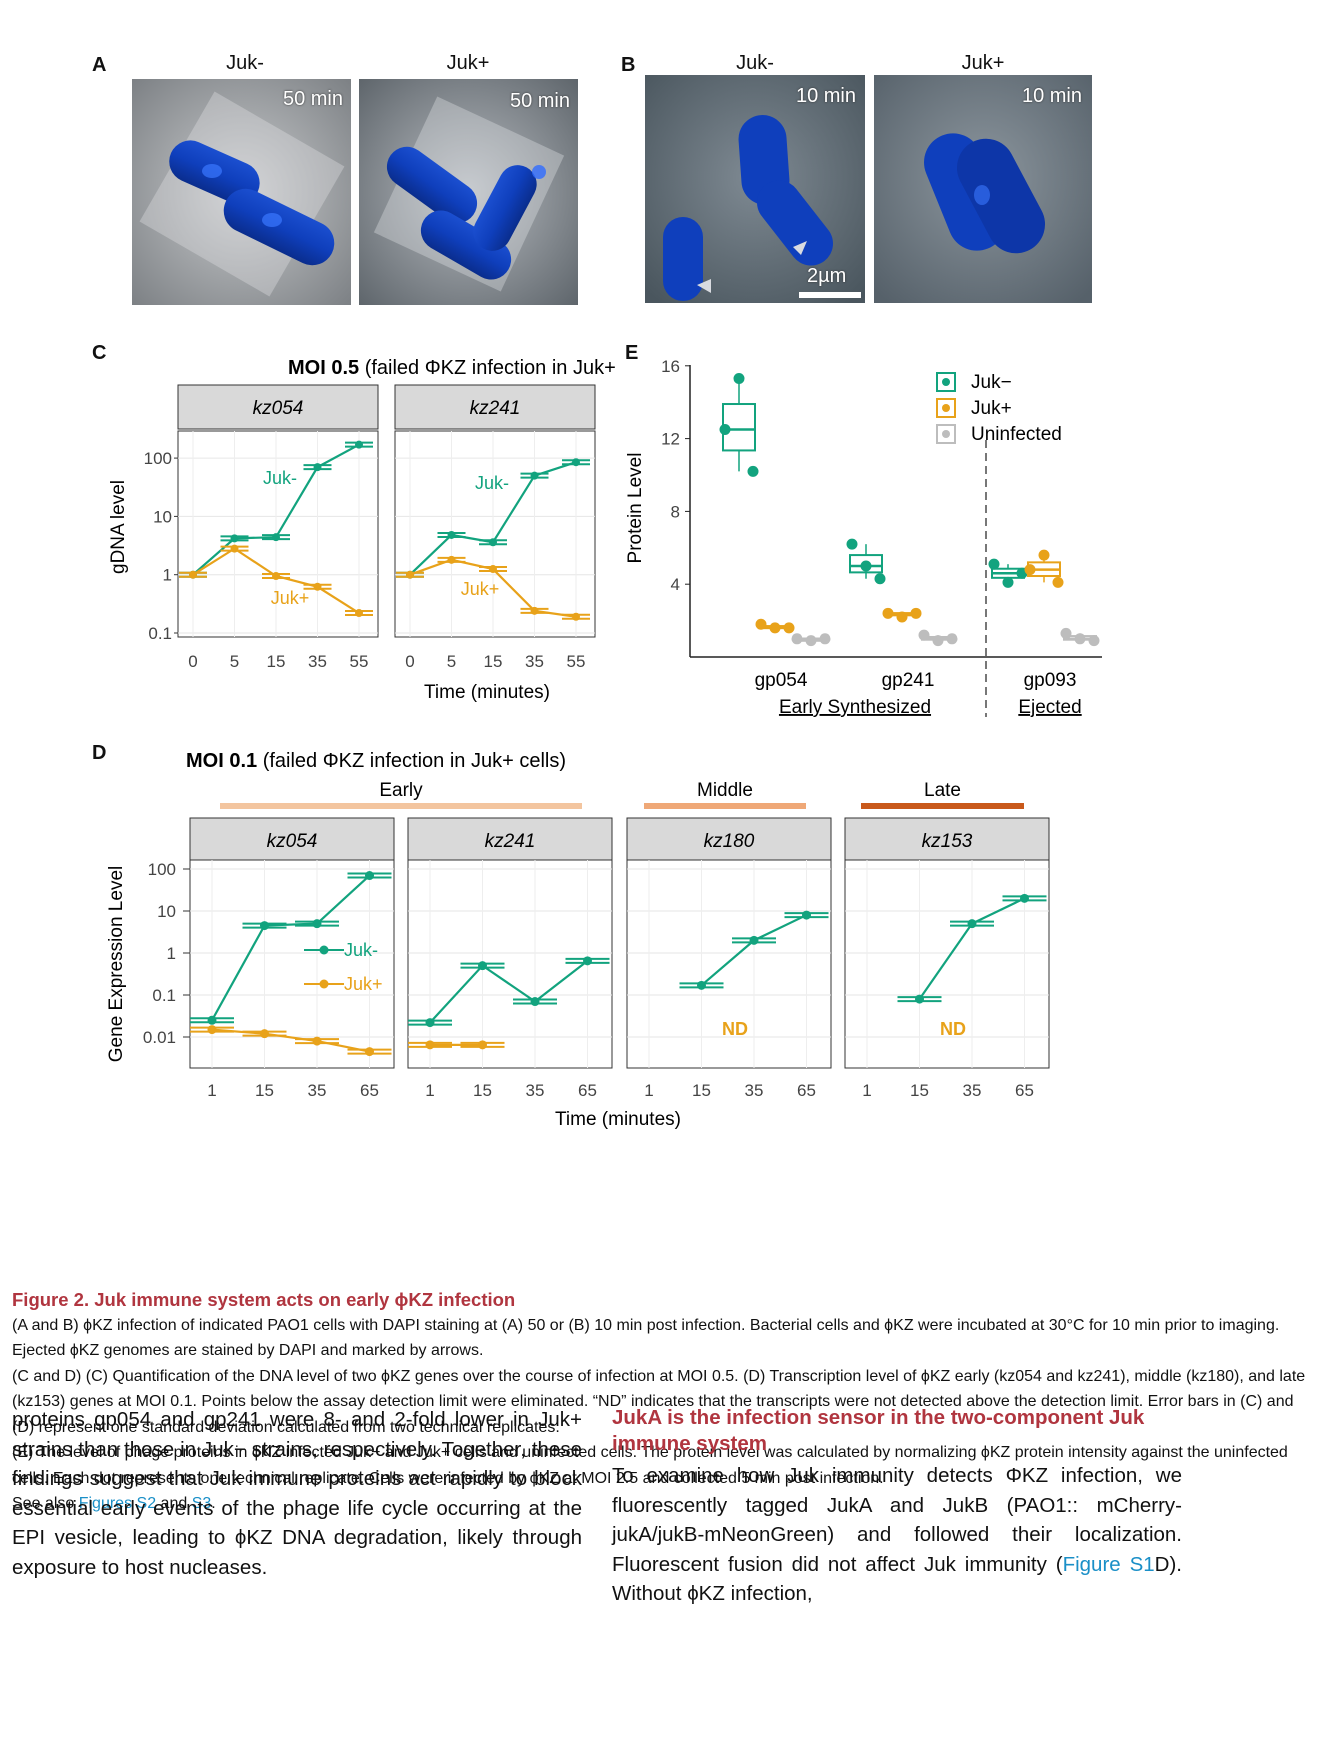 The width and height of the screenshot is (1332, 1751). I want to click on arrow-icon, so click(800, 248).